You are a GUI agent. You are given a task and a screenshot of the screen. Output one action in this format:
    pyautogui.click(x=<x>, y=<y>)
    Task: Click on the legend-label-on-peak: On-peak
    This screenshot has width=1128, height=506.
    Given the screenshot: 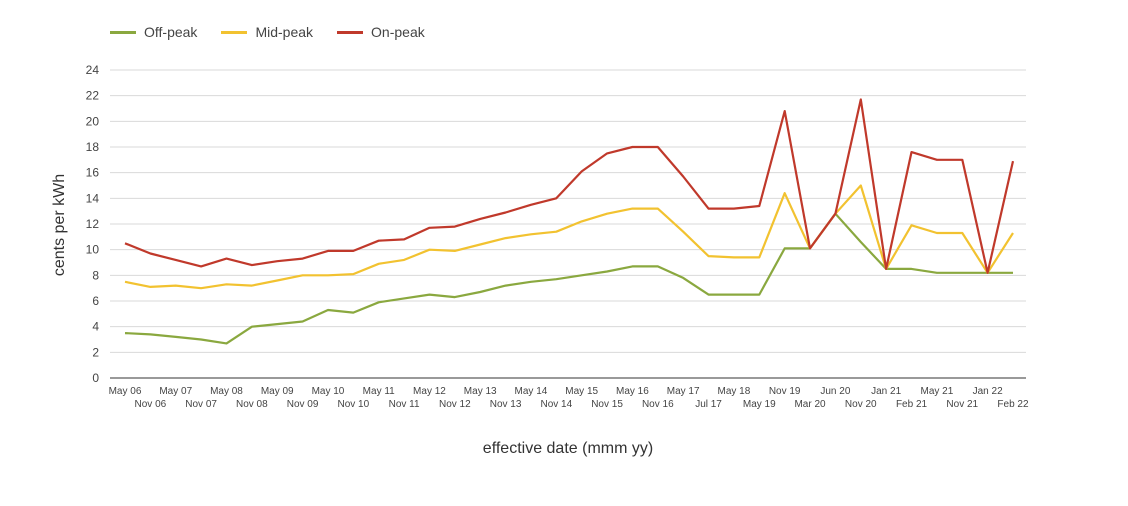 What is the action you would take?
    pyautogui.click(x=398, y=32)
    